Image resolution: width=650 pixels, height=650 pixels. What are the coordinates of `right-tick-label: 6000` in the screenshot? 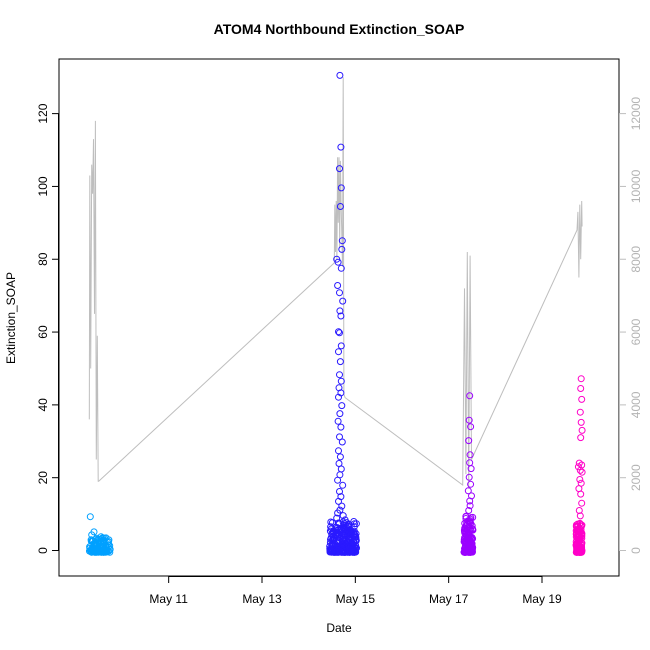 It's located at (636, 331).